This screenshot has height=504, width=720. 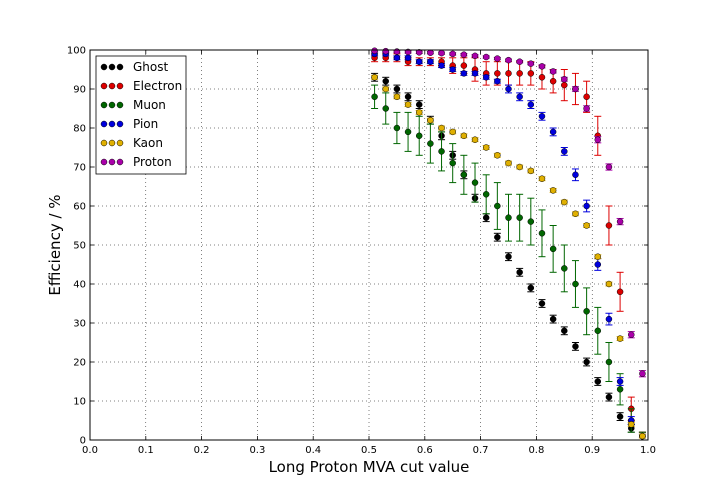 What do you see at coordinates (90, 450) in the screenshot?
I see `x-tick-label: 0.0` at bounding box center [90, 450].